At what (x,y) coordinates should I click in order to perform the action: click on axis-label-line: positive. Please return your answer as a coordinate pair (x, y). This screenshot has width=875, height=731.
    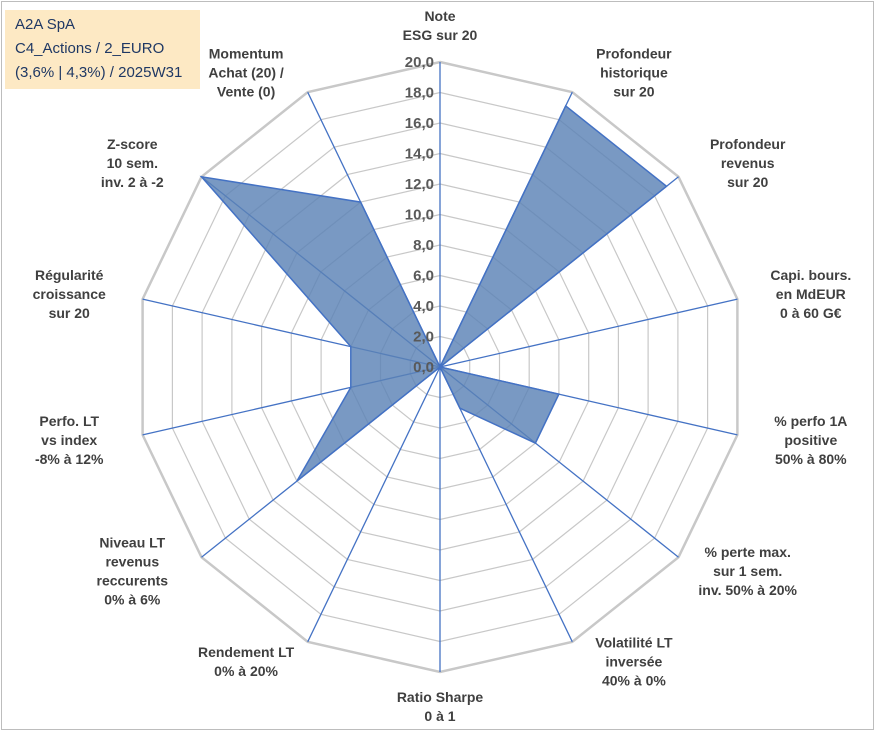
    Looking at the image, I should click on (810, 440).